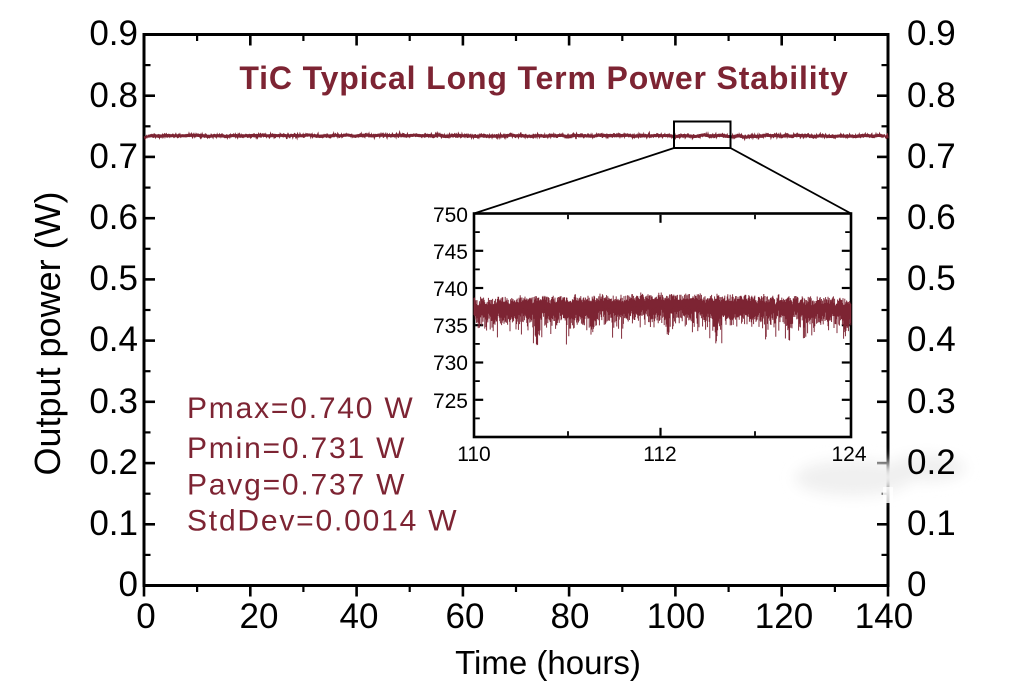 The image size is (1024, 691). What do you see at coordinates (47, 333) in the screenshot?
I see `svg-text: Output power (W)` at bounding box center [47, 333].